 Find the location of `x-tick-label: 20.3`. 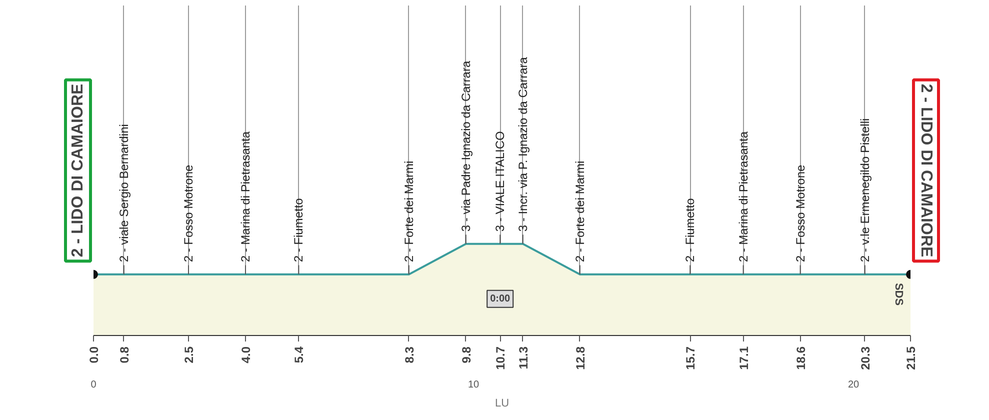

x-tick-label: 20.3 is located at coordinates (865, 358).